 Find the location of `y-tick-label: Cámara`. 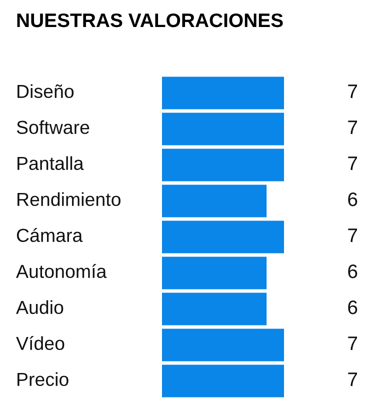

y-tick-label: Cámara is located at coordinates (49, 235).